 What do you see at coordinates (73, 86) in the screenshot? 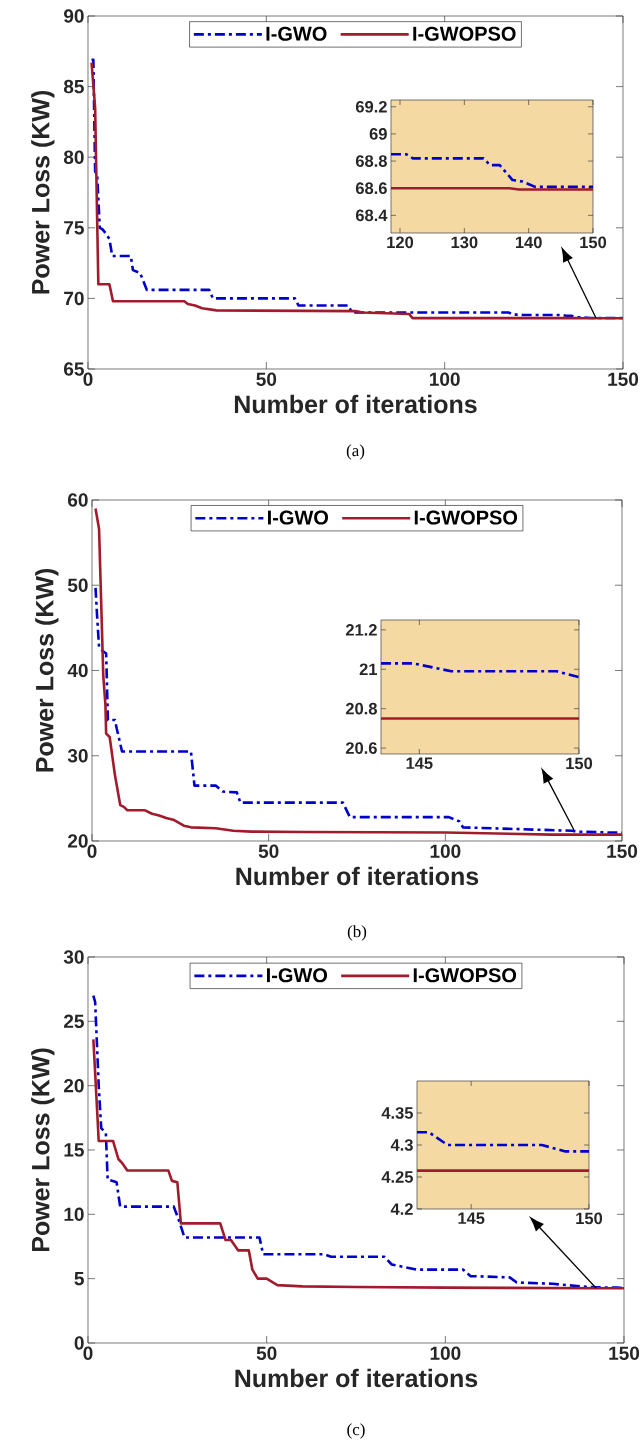
I see `y-tick-label: 85` at bounding box center [73, 86].